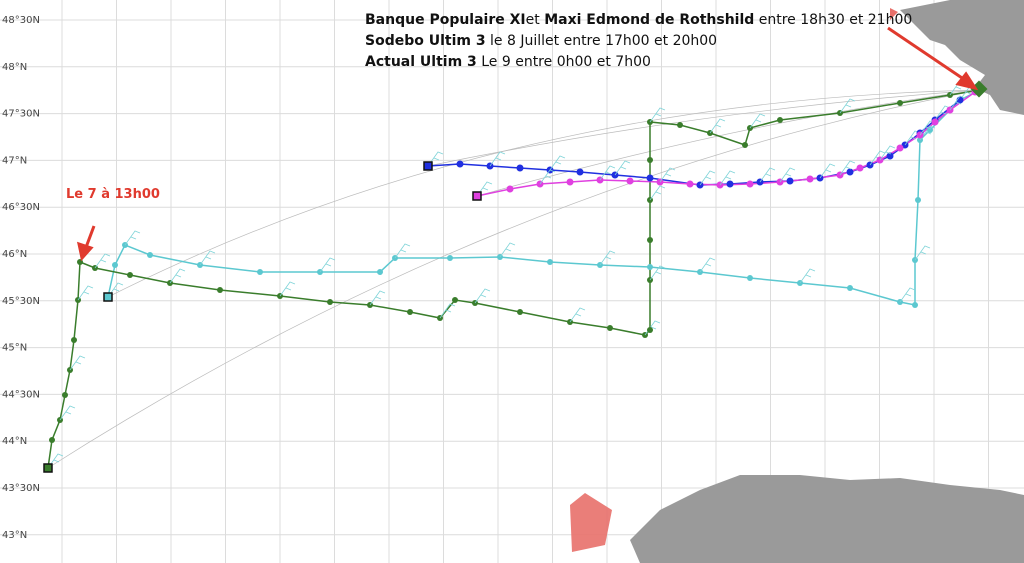  Describe the element at coordinates (14, 441) in the screenshot. I see `latitude-label: 44°N` at that location.